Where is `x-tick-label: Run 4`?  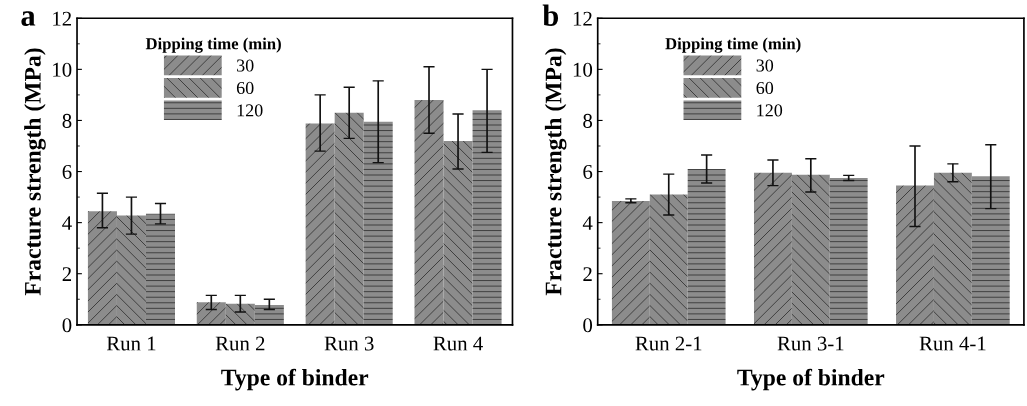 x-tick-label: Run 4 is located at coordinates (458, 343).